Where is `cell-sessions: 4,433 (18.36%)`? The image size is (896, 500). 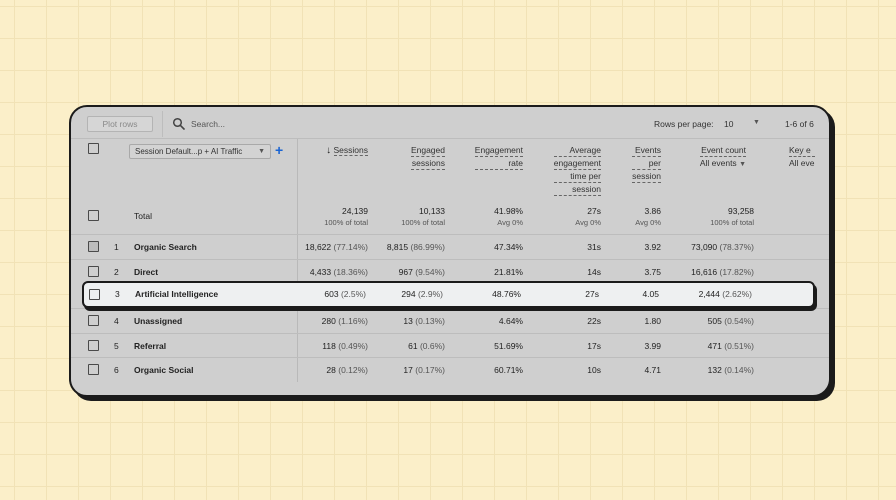 cell-sessions: 4,433 (18.36%) is located at coordinates (339, 272).